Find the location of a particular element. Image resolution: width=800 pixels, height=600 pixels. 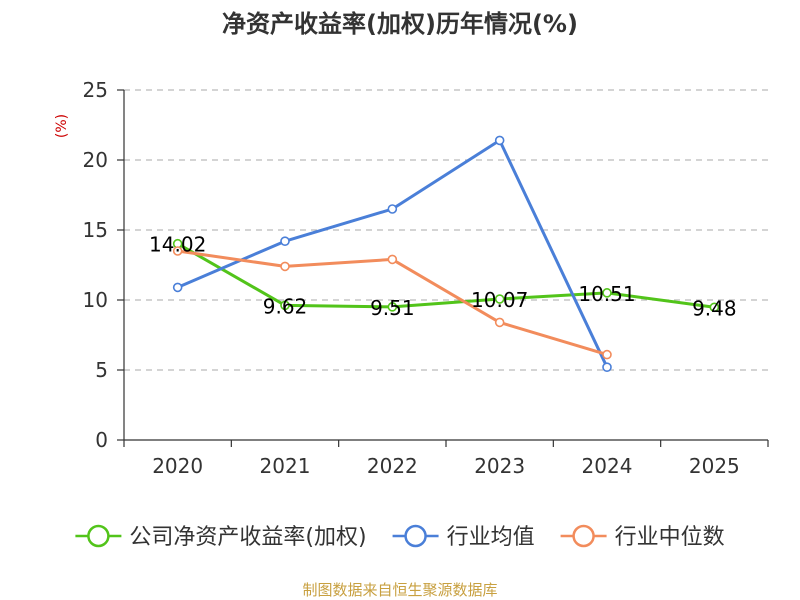

series-2-point-2024 is located at coordinates (607, 354).